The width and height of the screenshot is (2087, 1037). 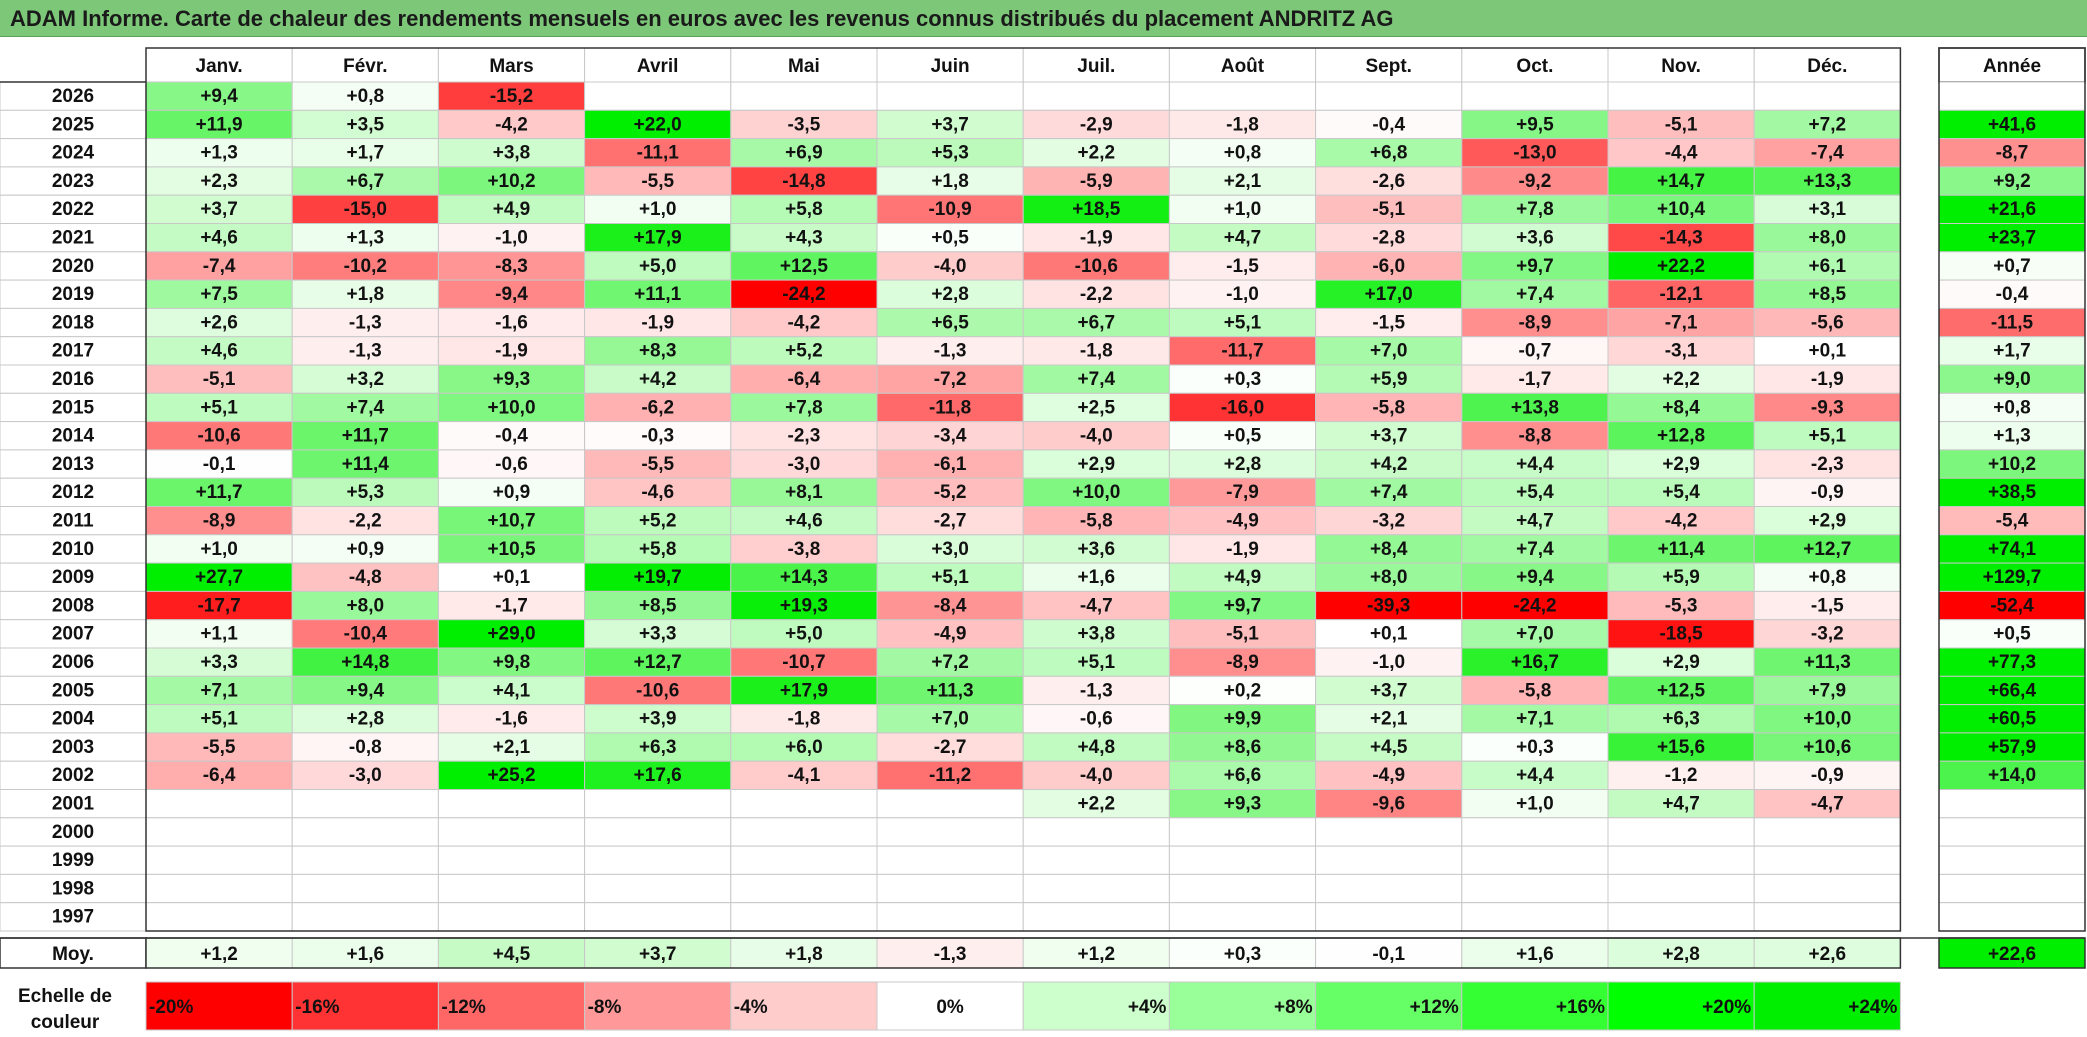 I want to click on cell-value: -6,0, so click(x=1388, y=266).